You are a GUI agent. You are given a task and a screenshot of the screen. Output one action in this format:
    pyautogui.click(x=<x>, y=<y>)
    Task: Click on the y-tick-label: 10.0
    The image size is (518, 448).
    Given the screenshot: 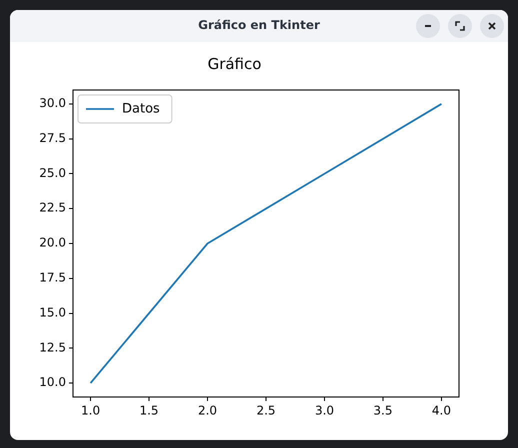 What is the action you would take?
    pyautogui.click(x=52, y=382)
    